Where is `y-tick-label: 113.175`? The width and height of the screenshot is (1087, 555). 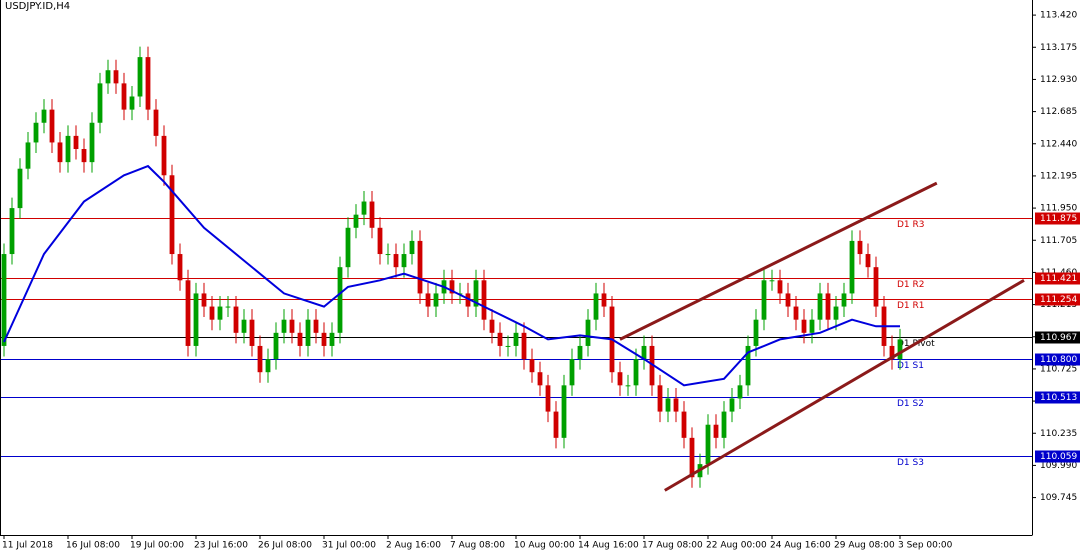 y-tick-label: 113.175 is located at coordinates (1058, 48).